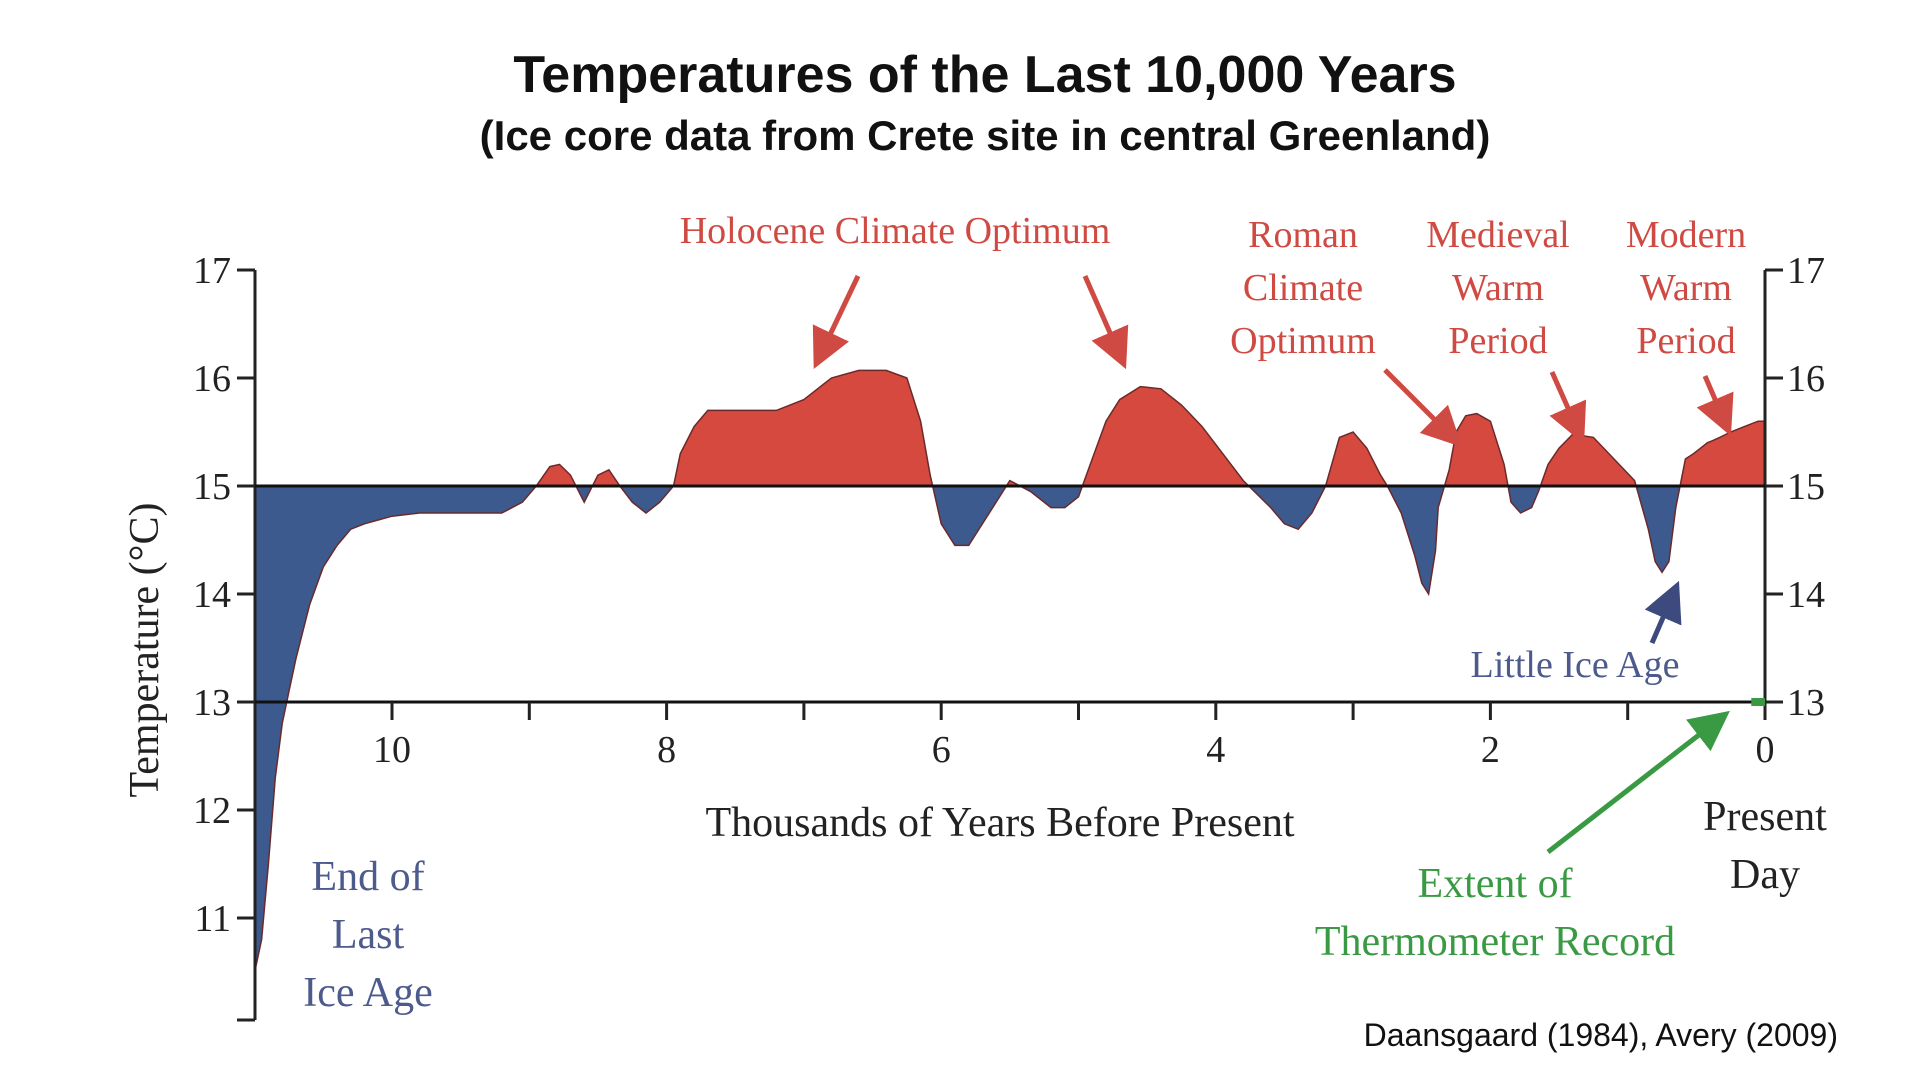  I want to click on arrow-roman, so click(1423, 408).